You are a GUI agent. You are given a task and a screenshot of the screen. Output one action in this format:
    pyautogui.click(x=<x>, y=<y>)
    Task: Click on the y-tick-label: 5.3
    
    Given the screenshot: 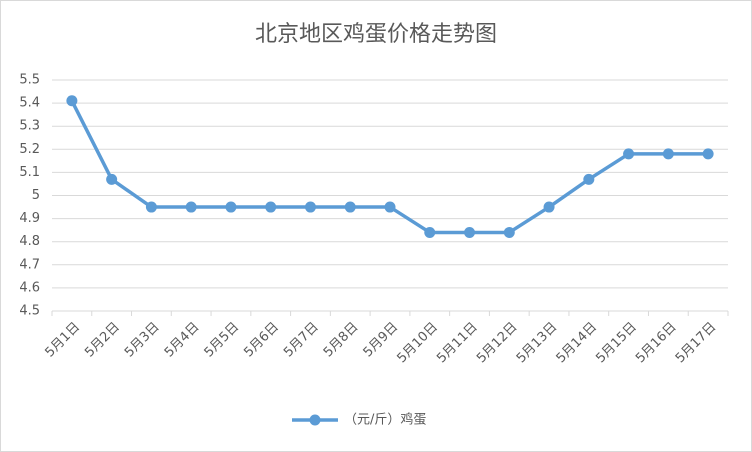 What is the action you would take?
    pyautogui.click(x=29, y=126)
    